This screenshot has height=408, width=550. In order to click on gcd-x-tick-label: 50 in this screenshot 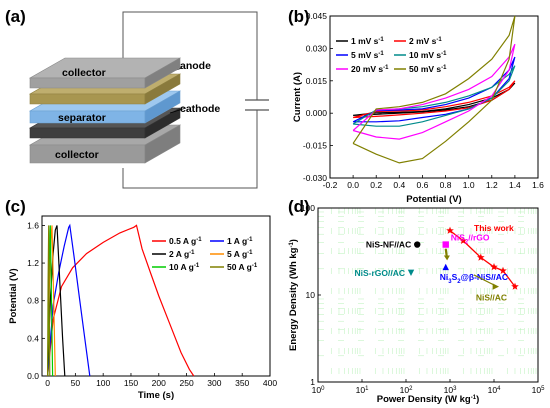, I will do `click(76, 383)`.